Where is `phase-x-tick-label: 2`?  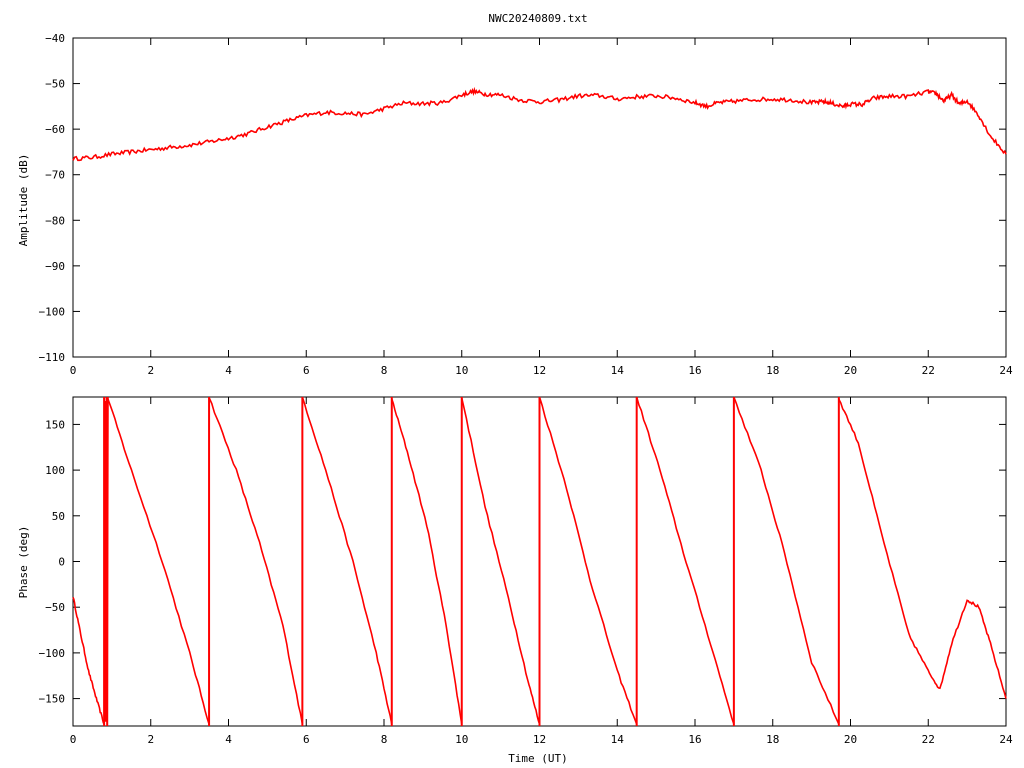 phase-x-tick-label: 2 is located at coordinates (150, 739).